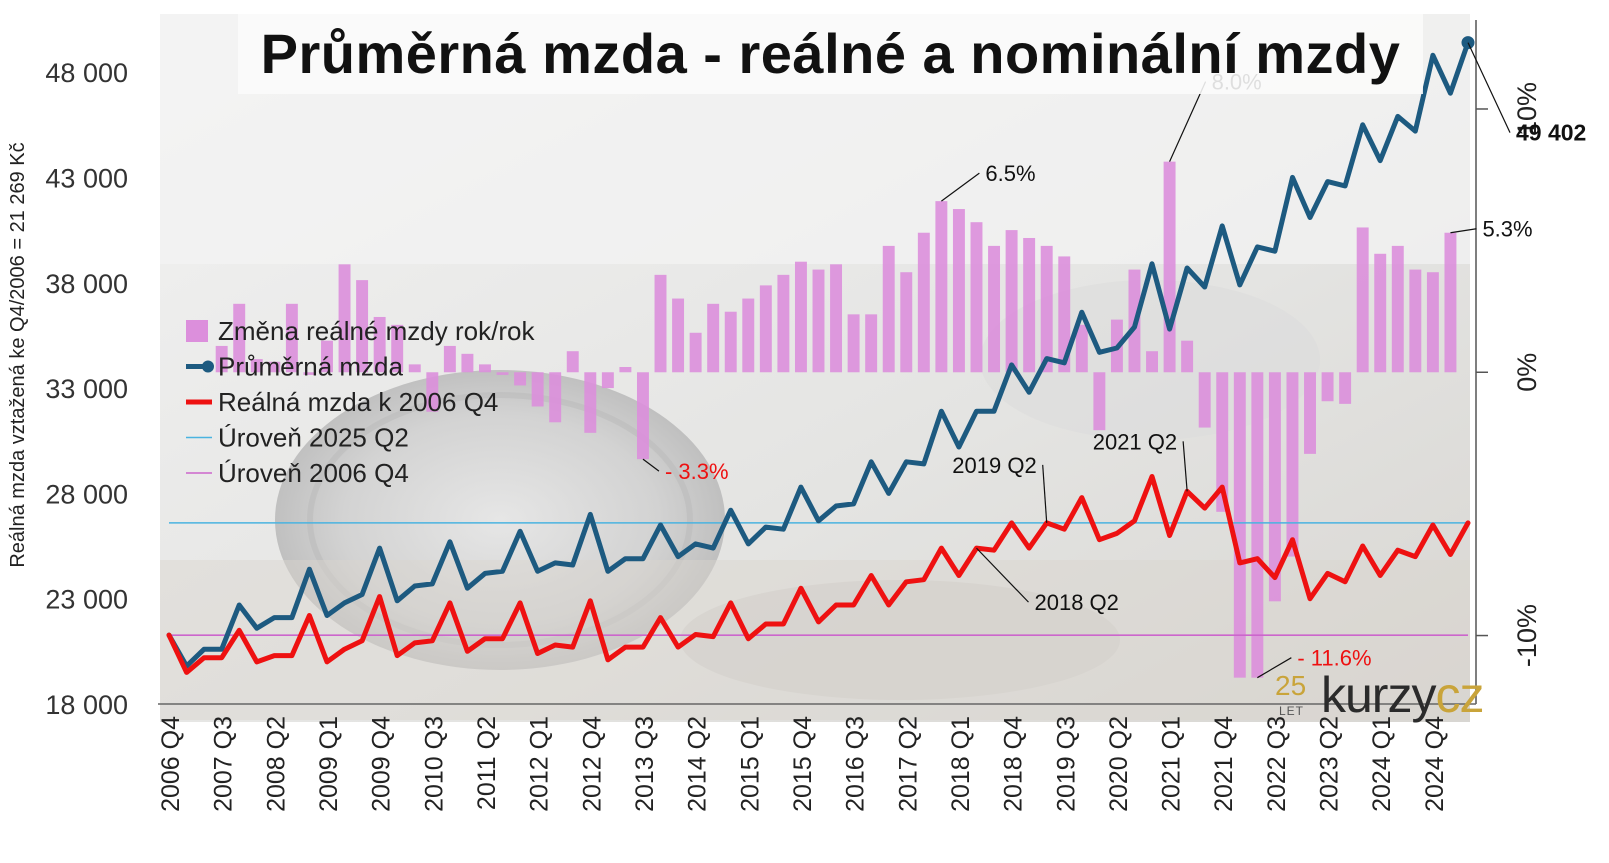  What do you see at coordinates (86, 705) in the screenshot?
I see `y-left-tick-label: 18 000` at bounding box center [86, 705].